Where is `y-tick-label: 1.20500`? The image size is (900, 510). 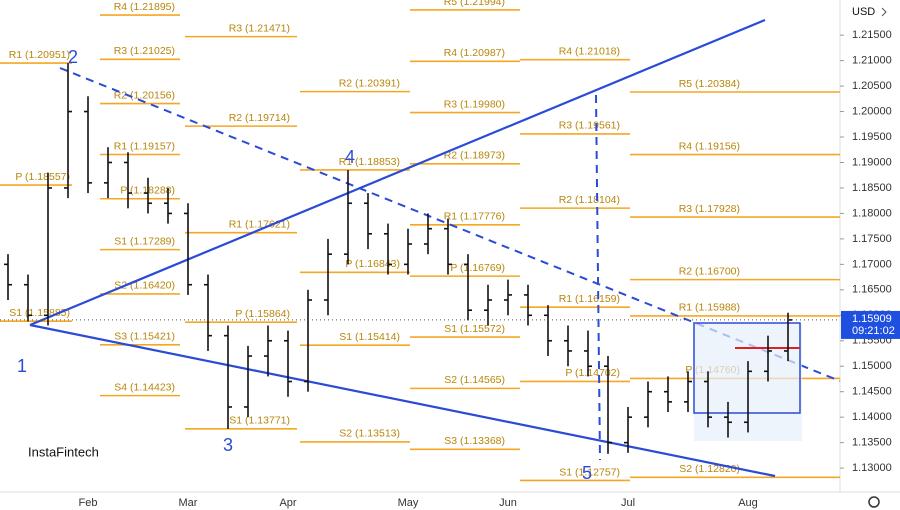
y-tick-label: 1.20500 is located at coordinates (872, 86).